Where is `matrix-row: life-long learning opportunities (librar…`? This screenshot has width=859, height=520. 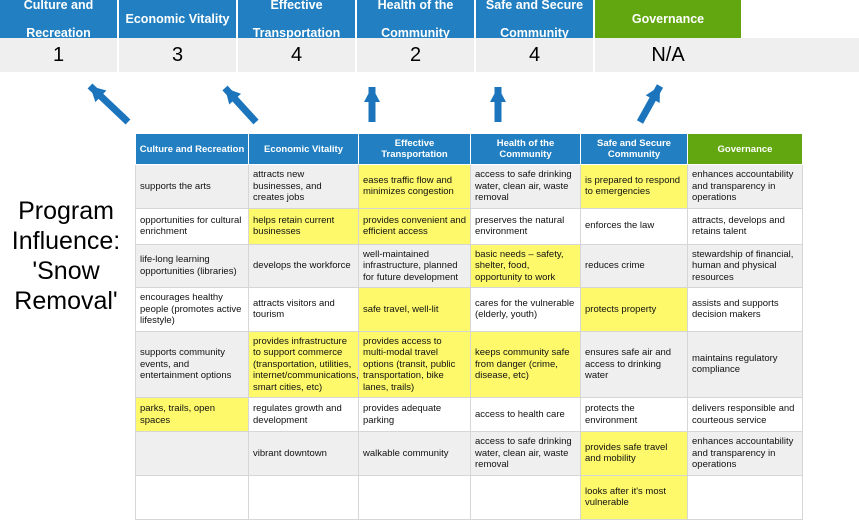
matrix-row: life-long learning opportunities (librar… is located at coordinates (469, 265).